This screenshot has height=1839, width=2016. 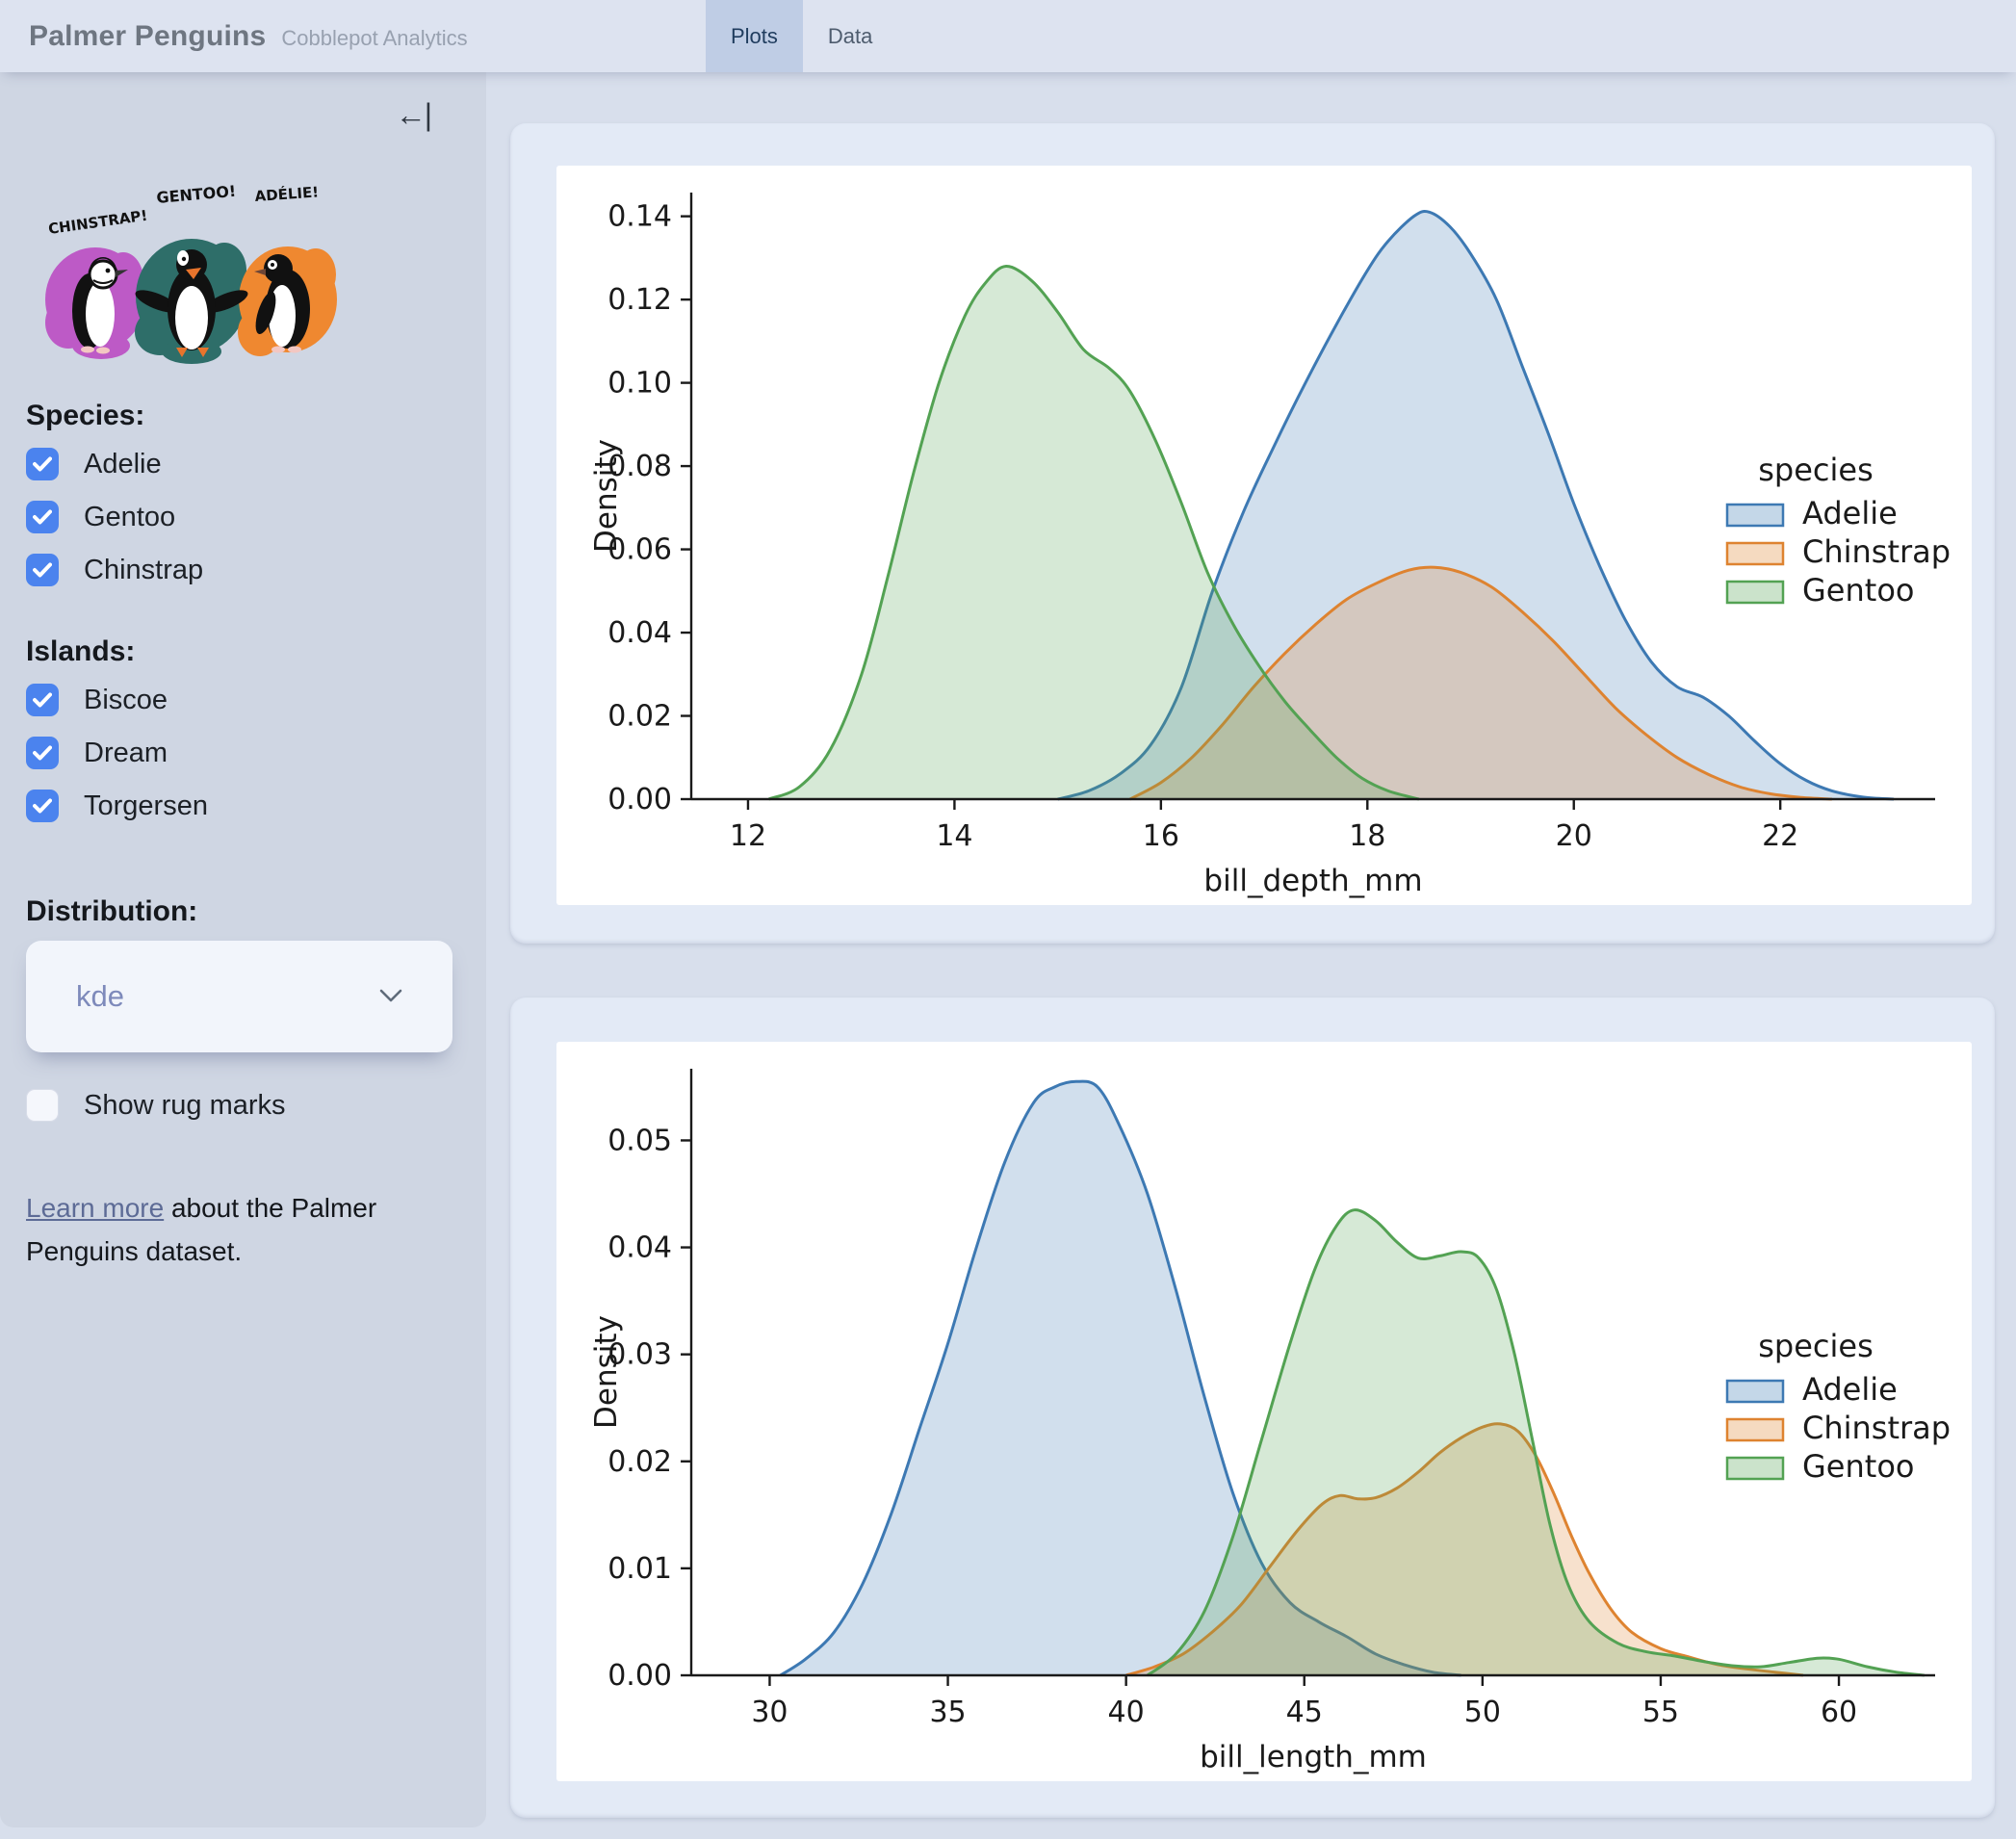 What do you see at coordinates (282, 303) in the screenshot?
I see `adelie-penguin` at bounding box center [282, 303].